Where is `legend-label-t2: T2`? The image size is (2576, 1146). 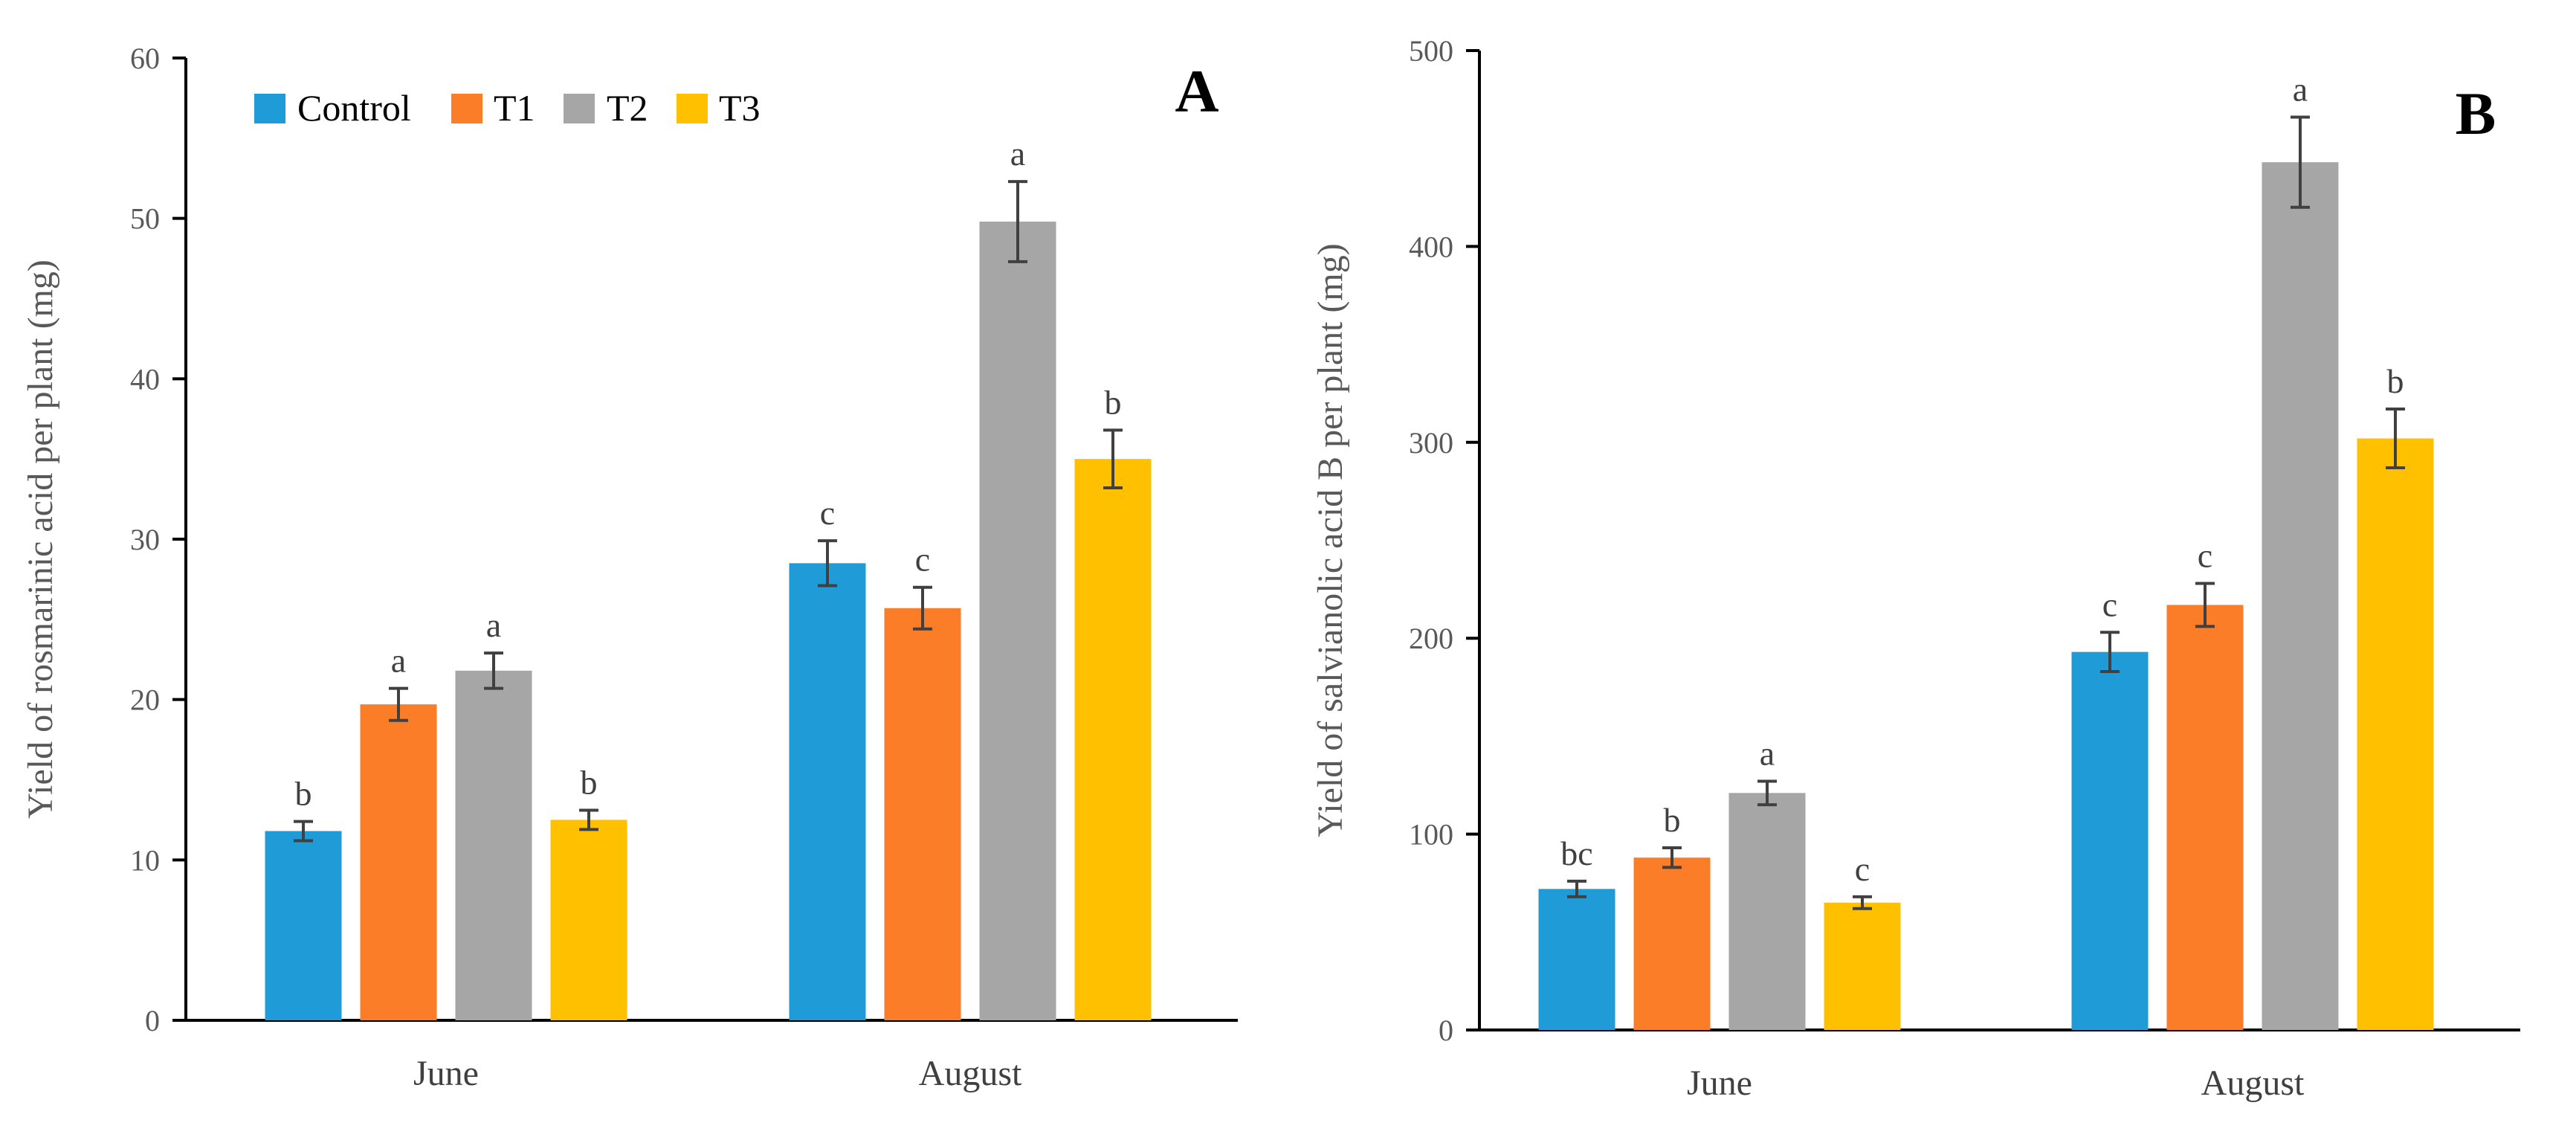 legend-label-t2: T2 is located at coordinates (627, 108).